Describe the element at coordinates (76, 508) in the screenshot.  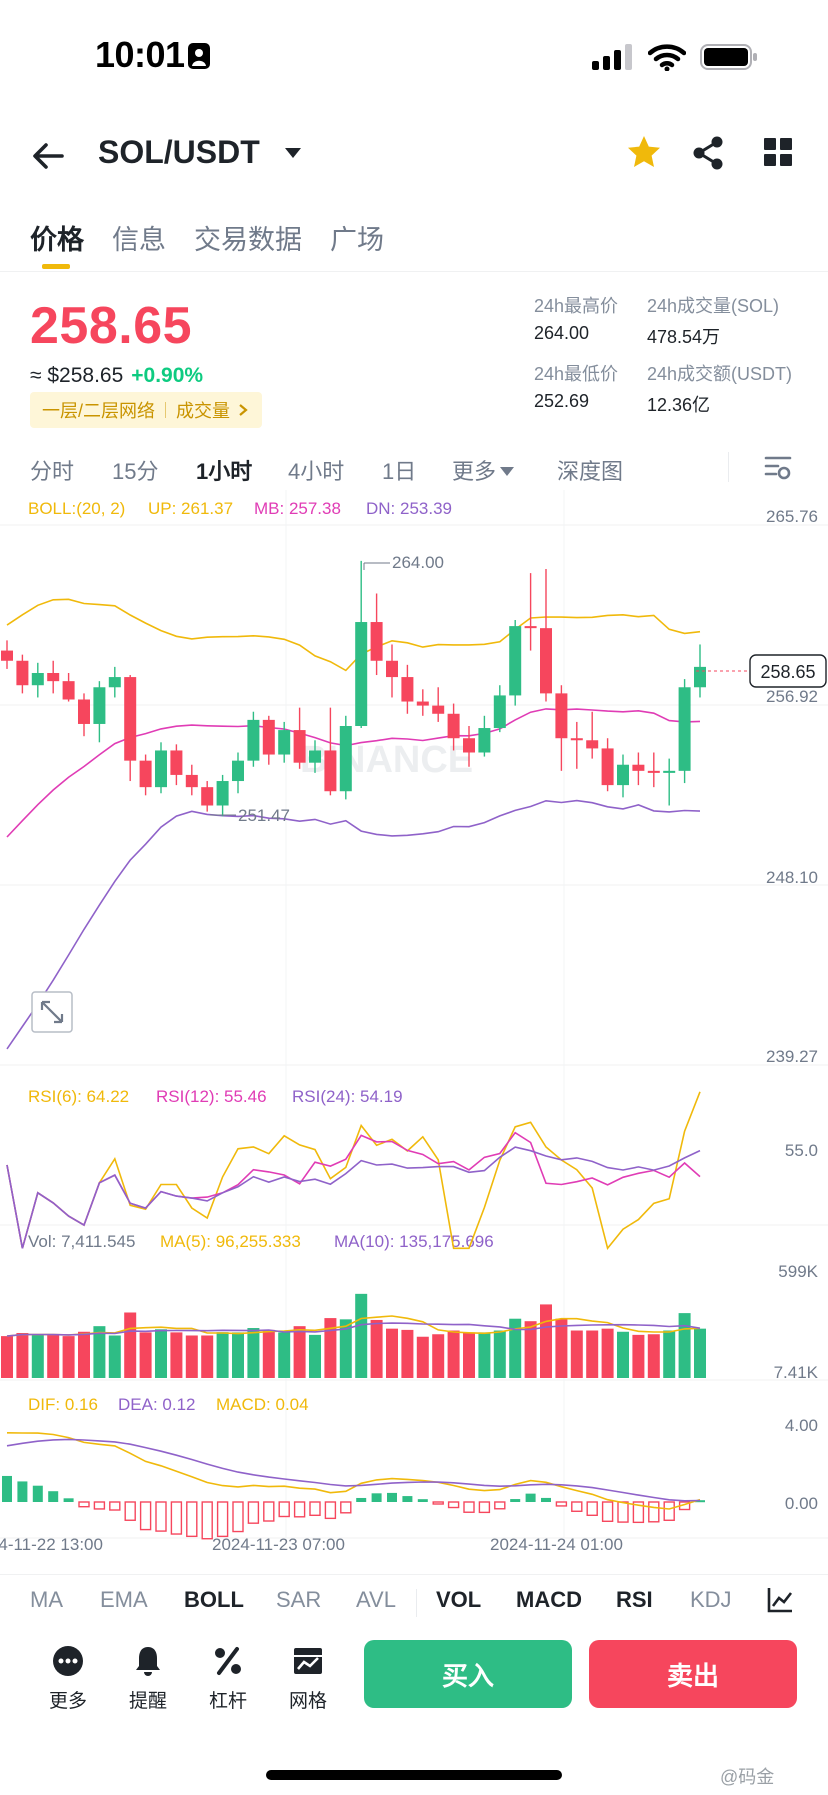
I see `boll-legend-params: BOLL:(20, 2)` at that location.